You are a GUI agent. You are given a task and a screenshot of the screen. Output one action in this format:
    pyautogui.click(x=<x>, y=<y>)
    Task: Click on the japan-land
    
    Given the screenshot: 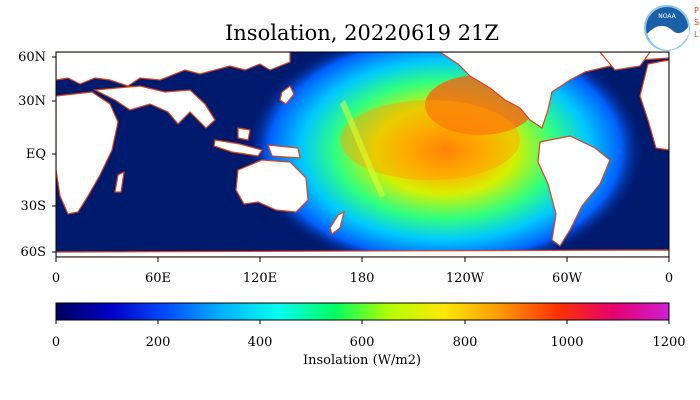 What is the action you would take?
    pyautogui.click(x=287, y=95)
    